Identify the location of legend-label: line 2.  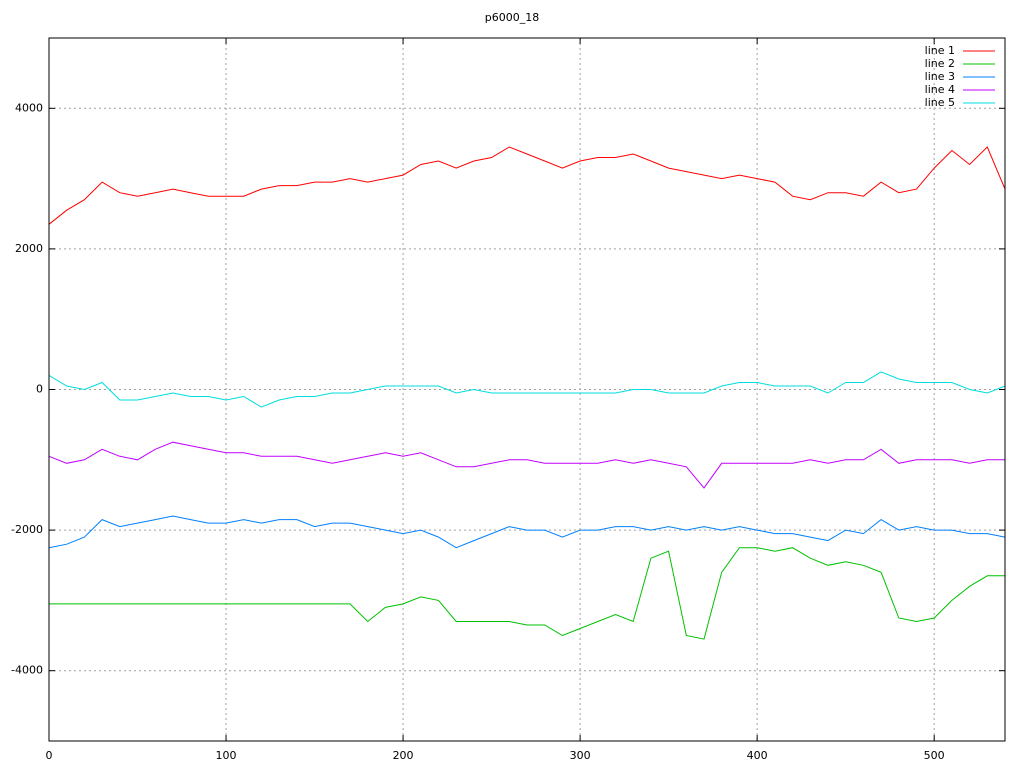
(940, 63).